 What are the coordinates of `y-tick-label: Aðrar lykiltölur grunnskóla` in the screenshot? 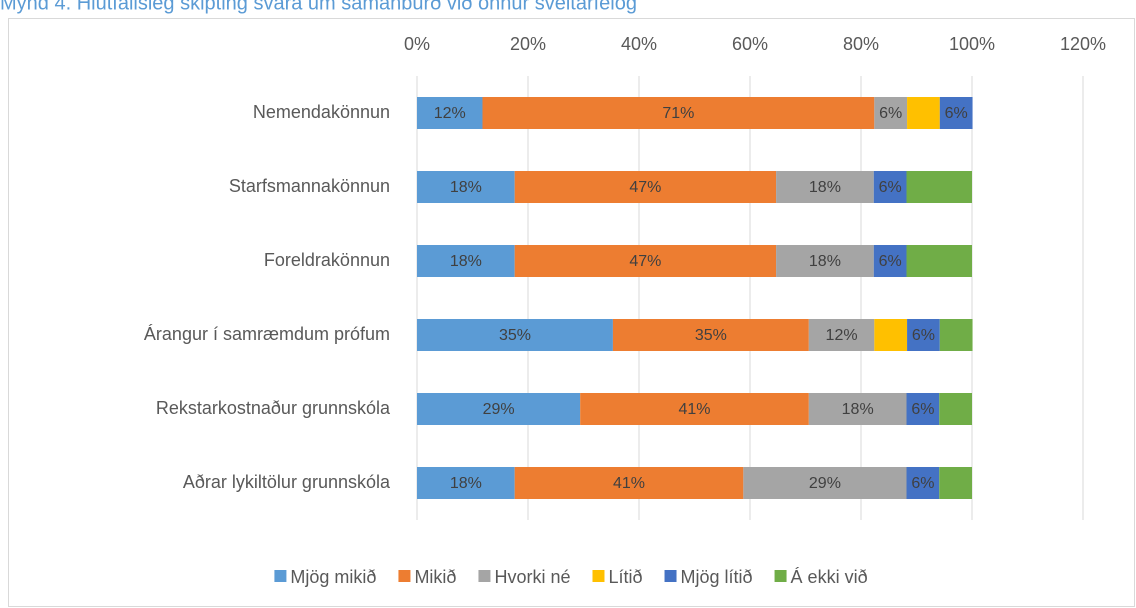 It's located at (287, 482).